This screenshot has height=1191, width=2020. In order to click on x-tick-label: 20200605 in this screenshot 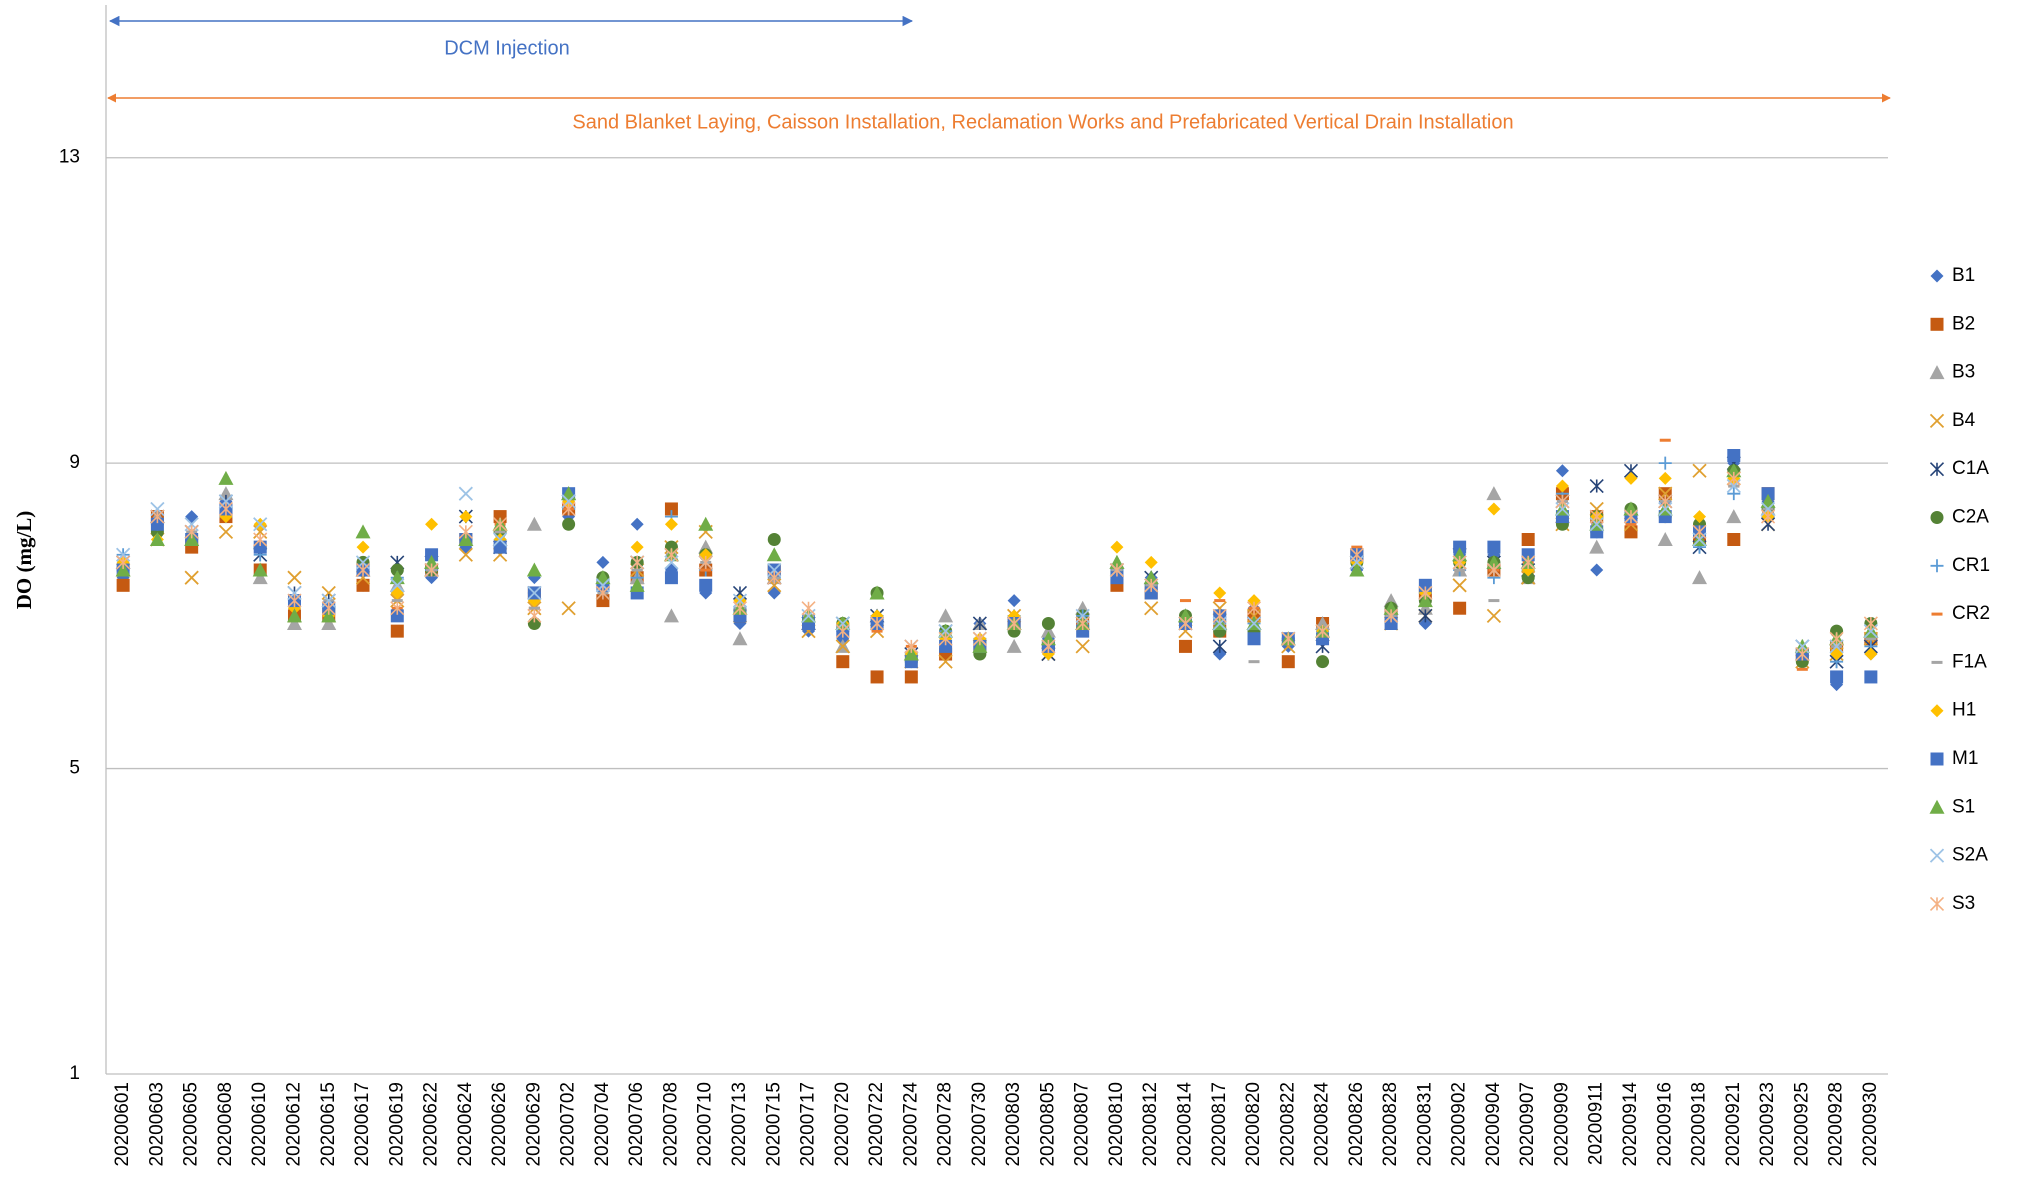, I will do `click(191, 1124)`.